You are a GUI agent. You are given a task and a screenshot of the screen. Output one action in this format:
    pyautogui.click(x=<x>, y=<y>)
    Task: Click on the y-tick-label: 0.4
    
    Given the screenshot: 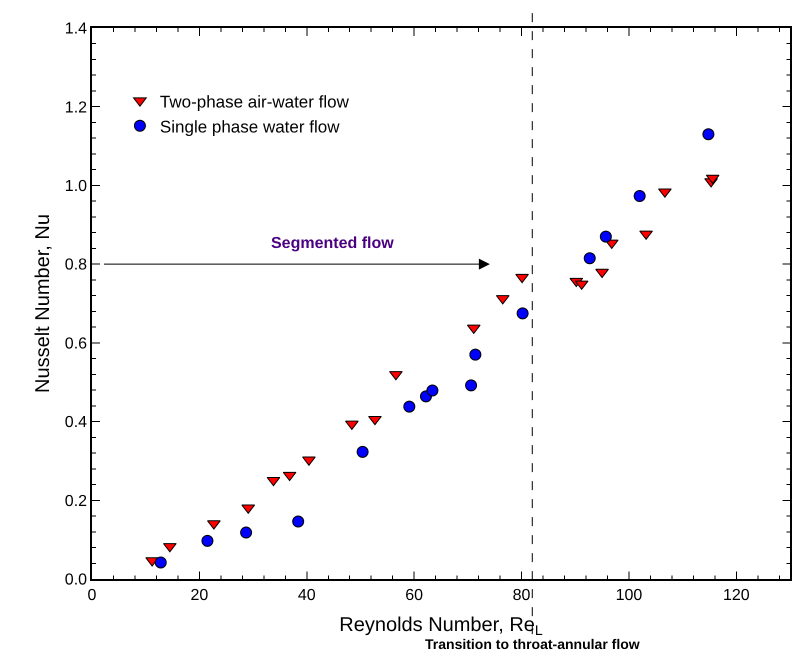 What is the action you would take?
    pyautogui.click(x=76, y=423)
    